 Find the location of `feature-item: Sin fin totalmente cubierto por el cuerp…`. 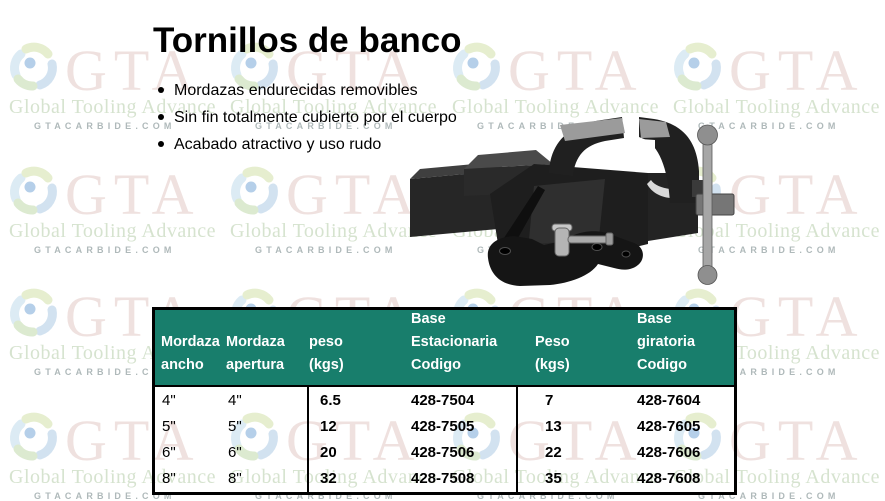

feature-item: Sin fin totalmente cubierto por el cuerp… is located at coordinates (306, 117).